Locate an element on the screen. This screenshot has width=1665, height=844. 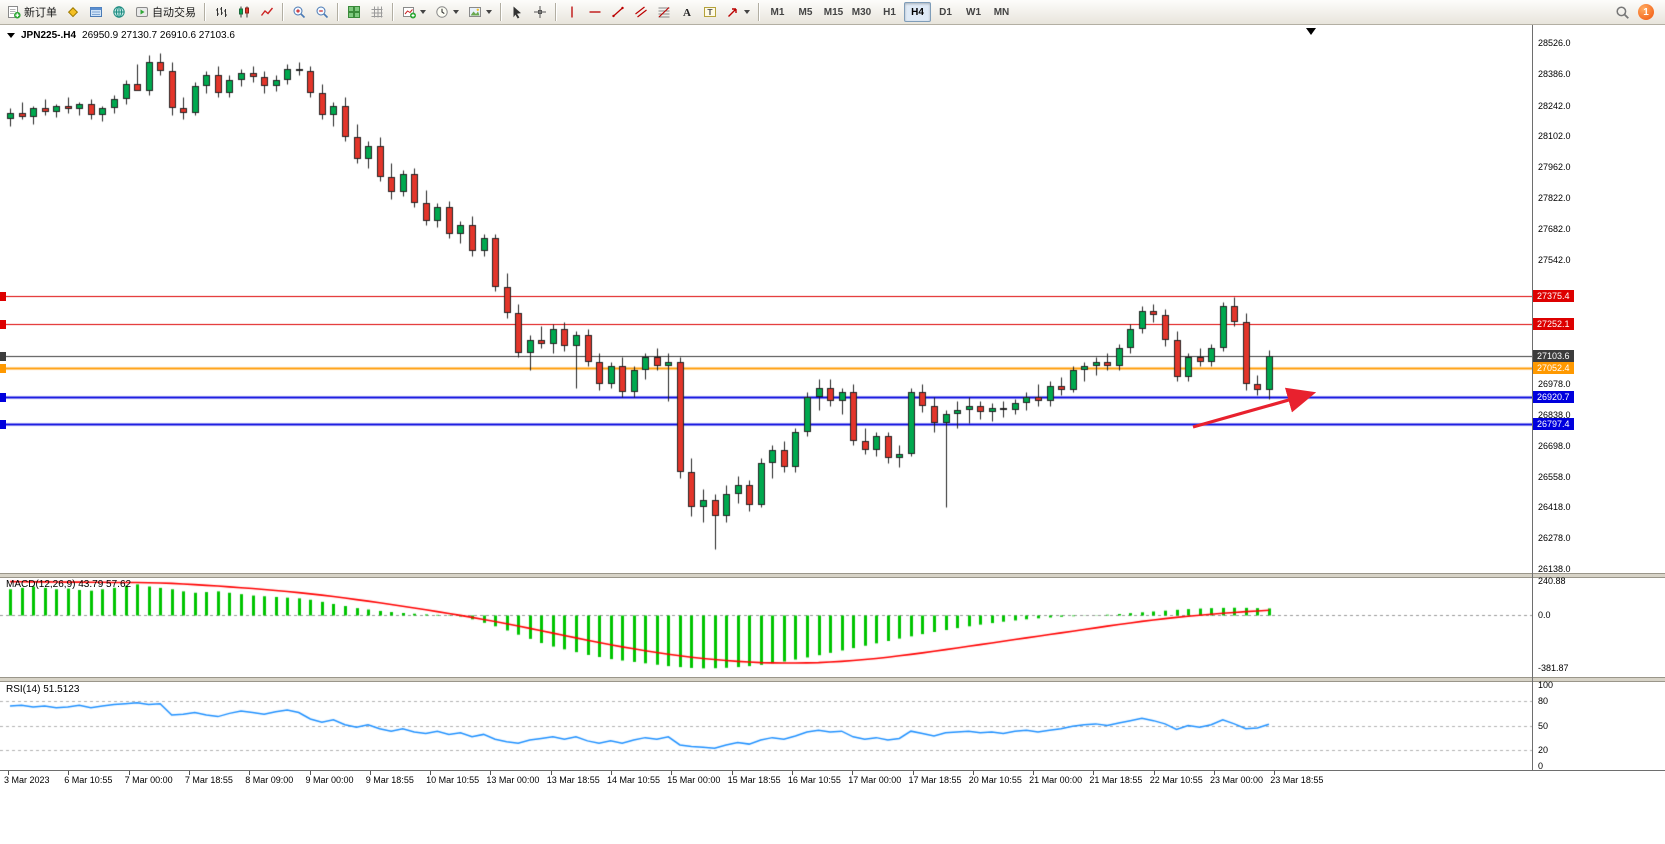
timeframe-button-m15: M15 is located at coordinates (833, 12).